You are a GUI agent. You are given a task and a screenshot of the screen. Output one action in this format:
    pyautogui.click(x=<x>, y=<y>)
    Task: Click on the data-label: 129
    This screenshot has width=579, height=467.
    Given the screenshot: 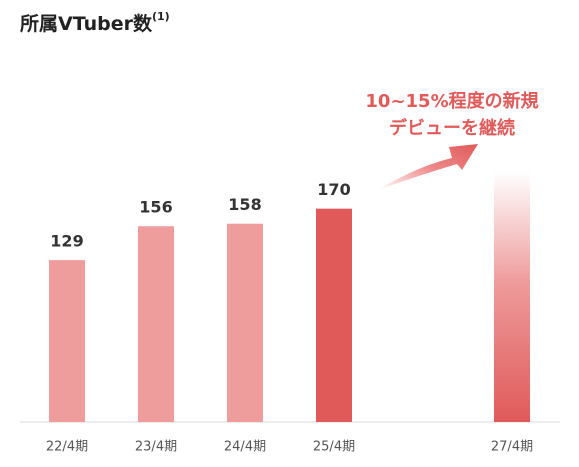 What is the action you would take?
    pyautogui.click(x=66, y=241)
    